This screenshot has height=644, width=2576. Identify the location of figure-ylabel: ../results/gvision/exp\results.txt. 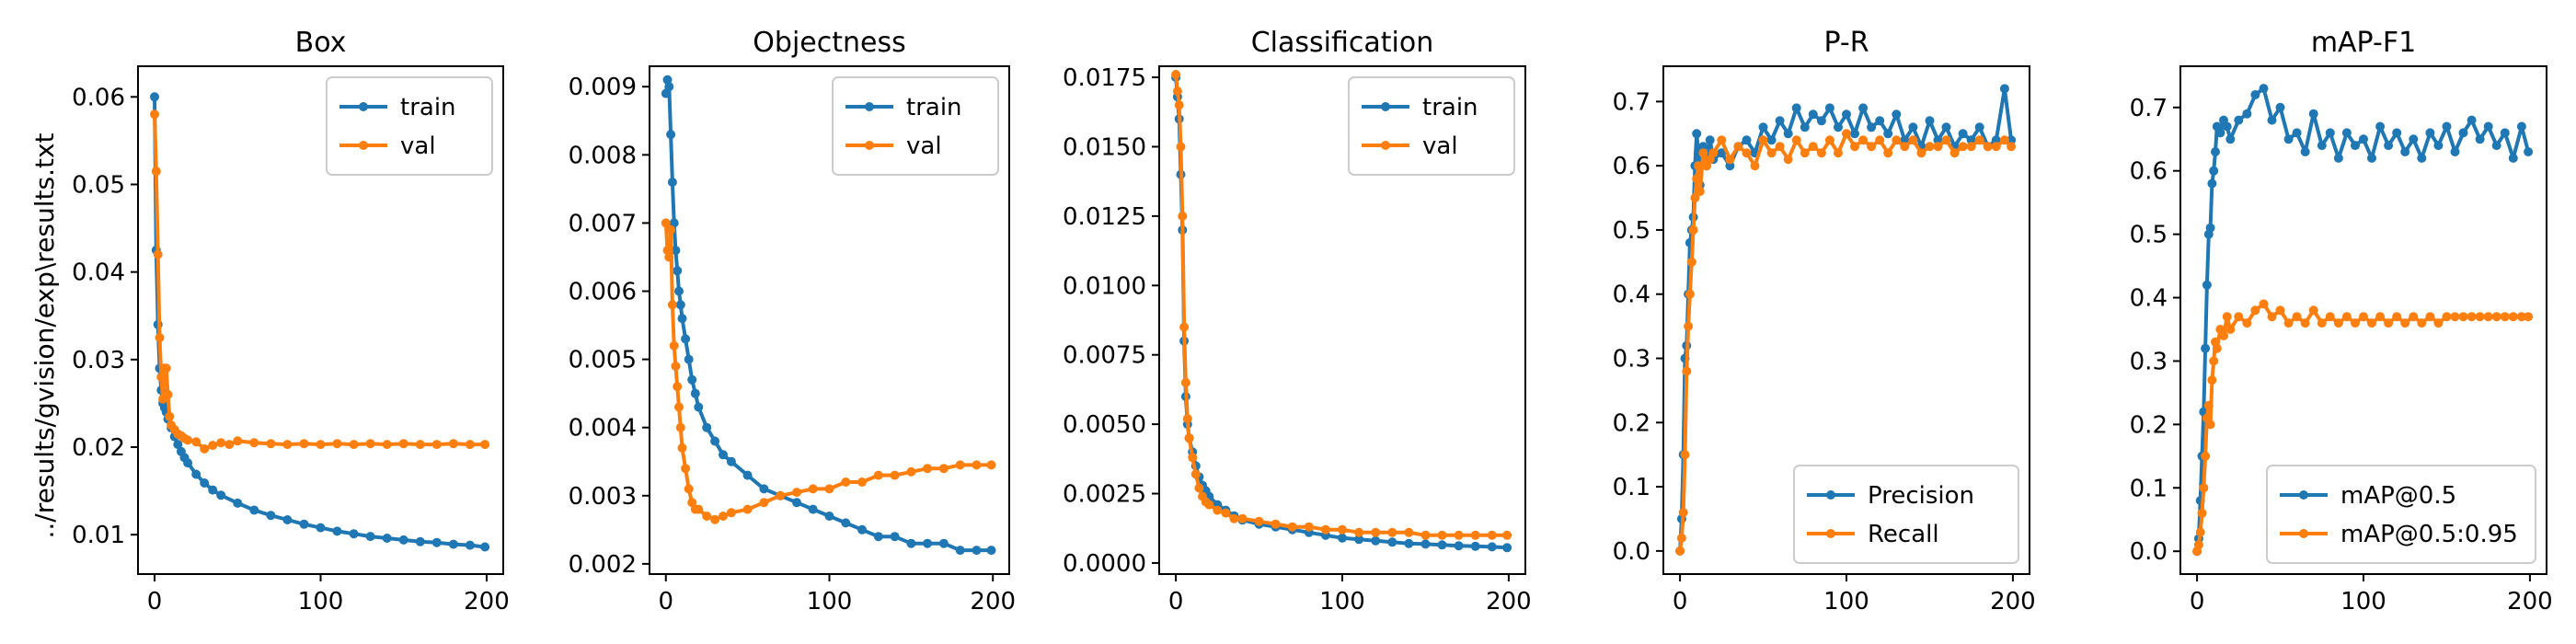
(44, 335).